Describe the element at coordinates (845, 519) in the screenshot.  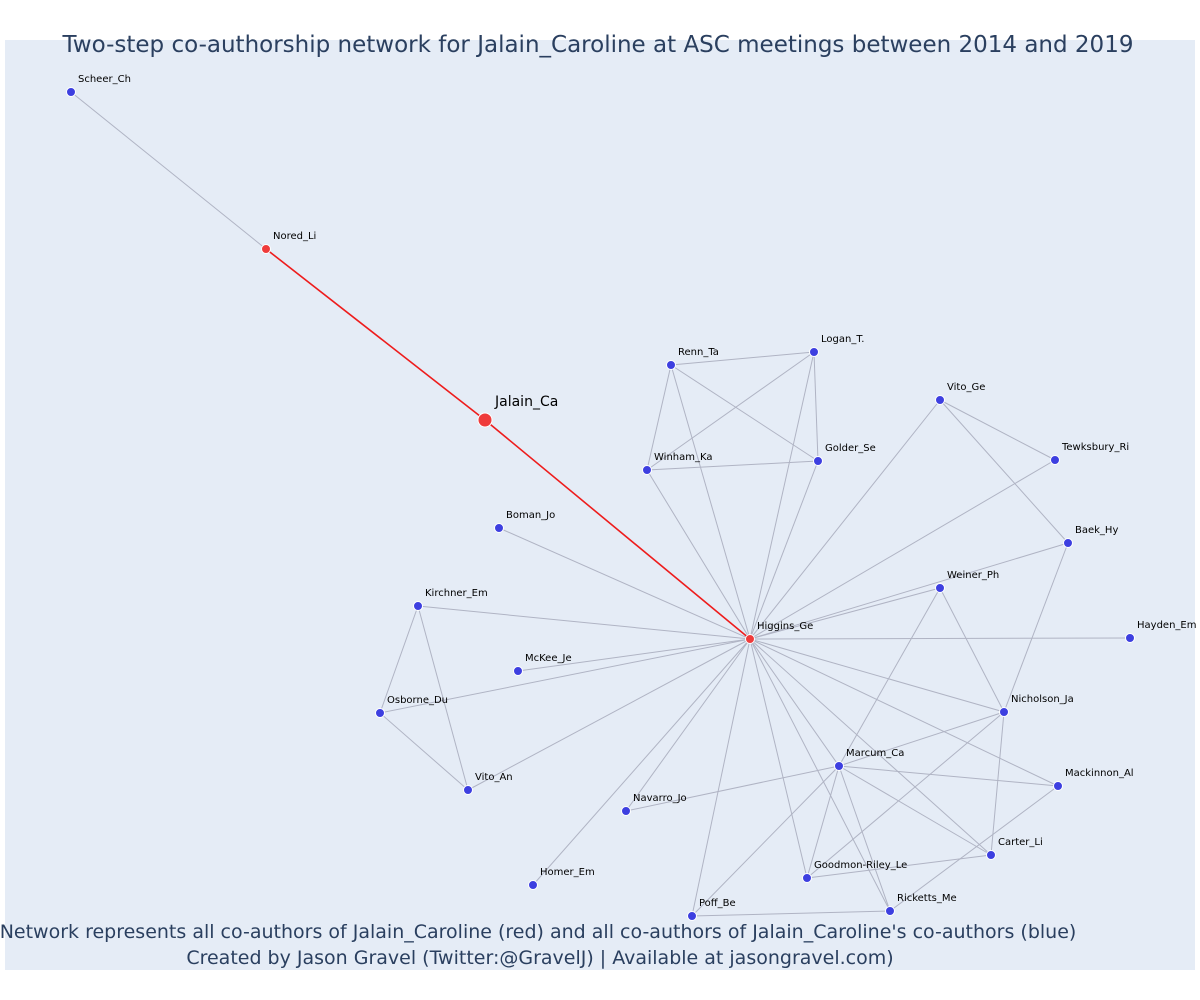
I see `edge-Higgins_Ge-Vito_Ge` at that location.